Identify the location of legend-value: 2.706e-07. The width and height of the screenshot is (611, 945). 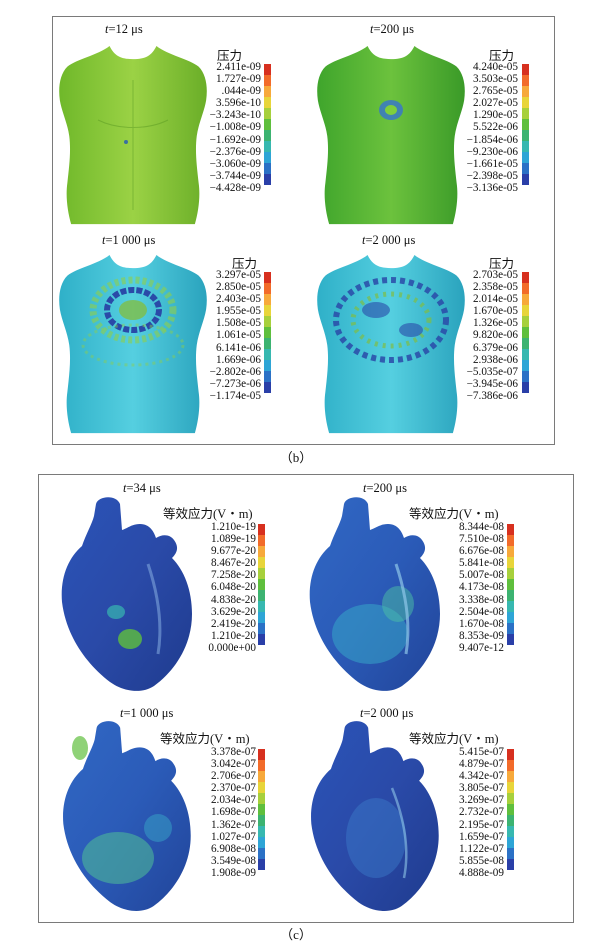
(233, 776).